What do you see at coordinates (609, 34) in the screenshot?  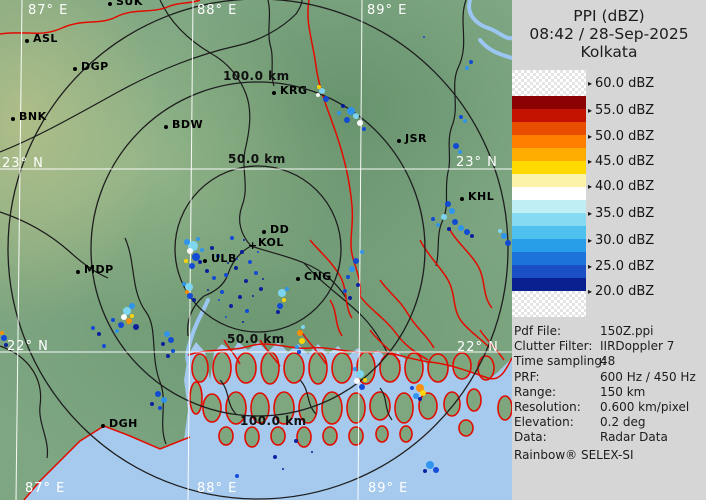 I see `panel-header: PPI (dBZ) 08:42 / 28-Sep-2025 Kolkata` at bounding box center [609, 34].